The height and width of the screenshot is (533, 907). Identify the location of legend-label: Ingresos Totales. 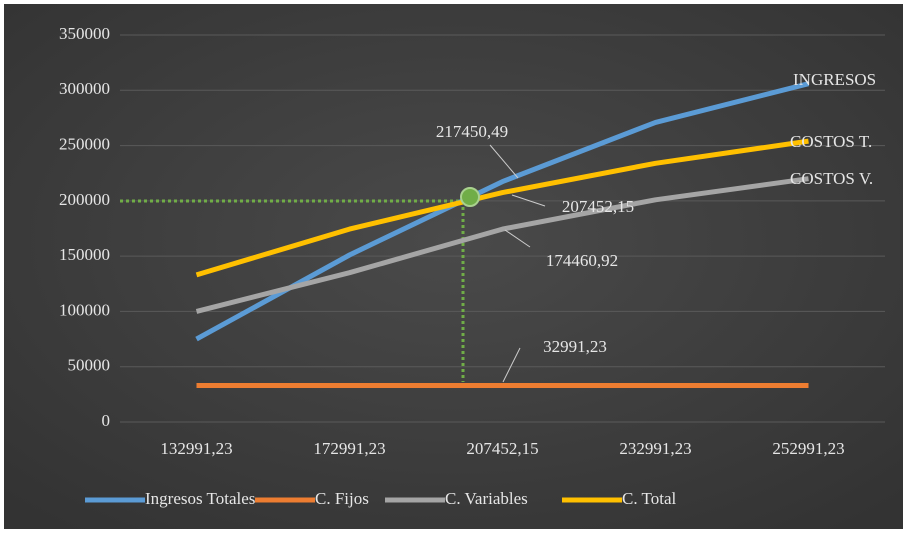
(200, 498).